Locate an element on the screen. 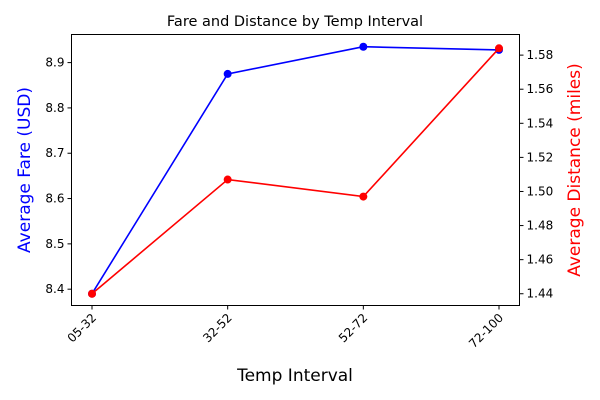 The image size is (600, 400). left-y-axis: 8.4 8.5 8.6 8.7 8.8 8.9 is located at coordinates (58, 176).